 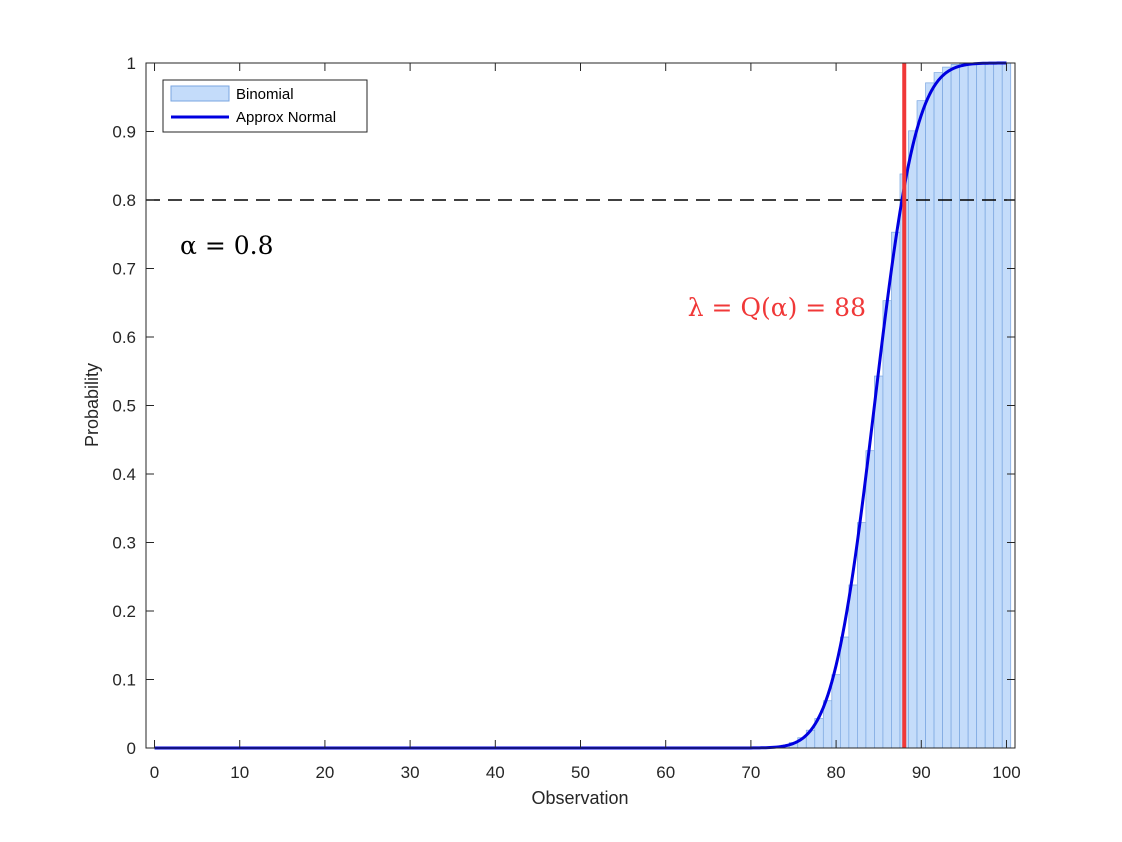 What do you see at coordinates (921, 772) in the screenshot?
I see `x-tick-label-90: 90` at bounding box center [921, 772].